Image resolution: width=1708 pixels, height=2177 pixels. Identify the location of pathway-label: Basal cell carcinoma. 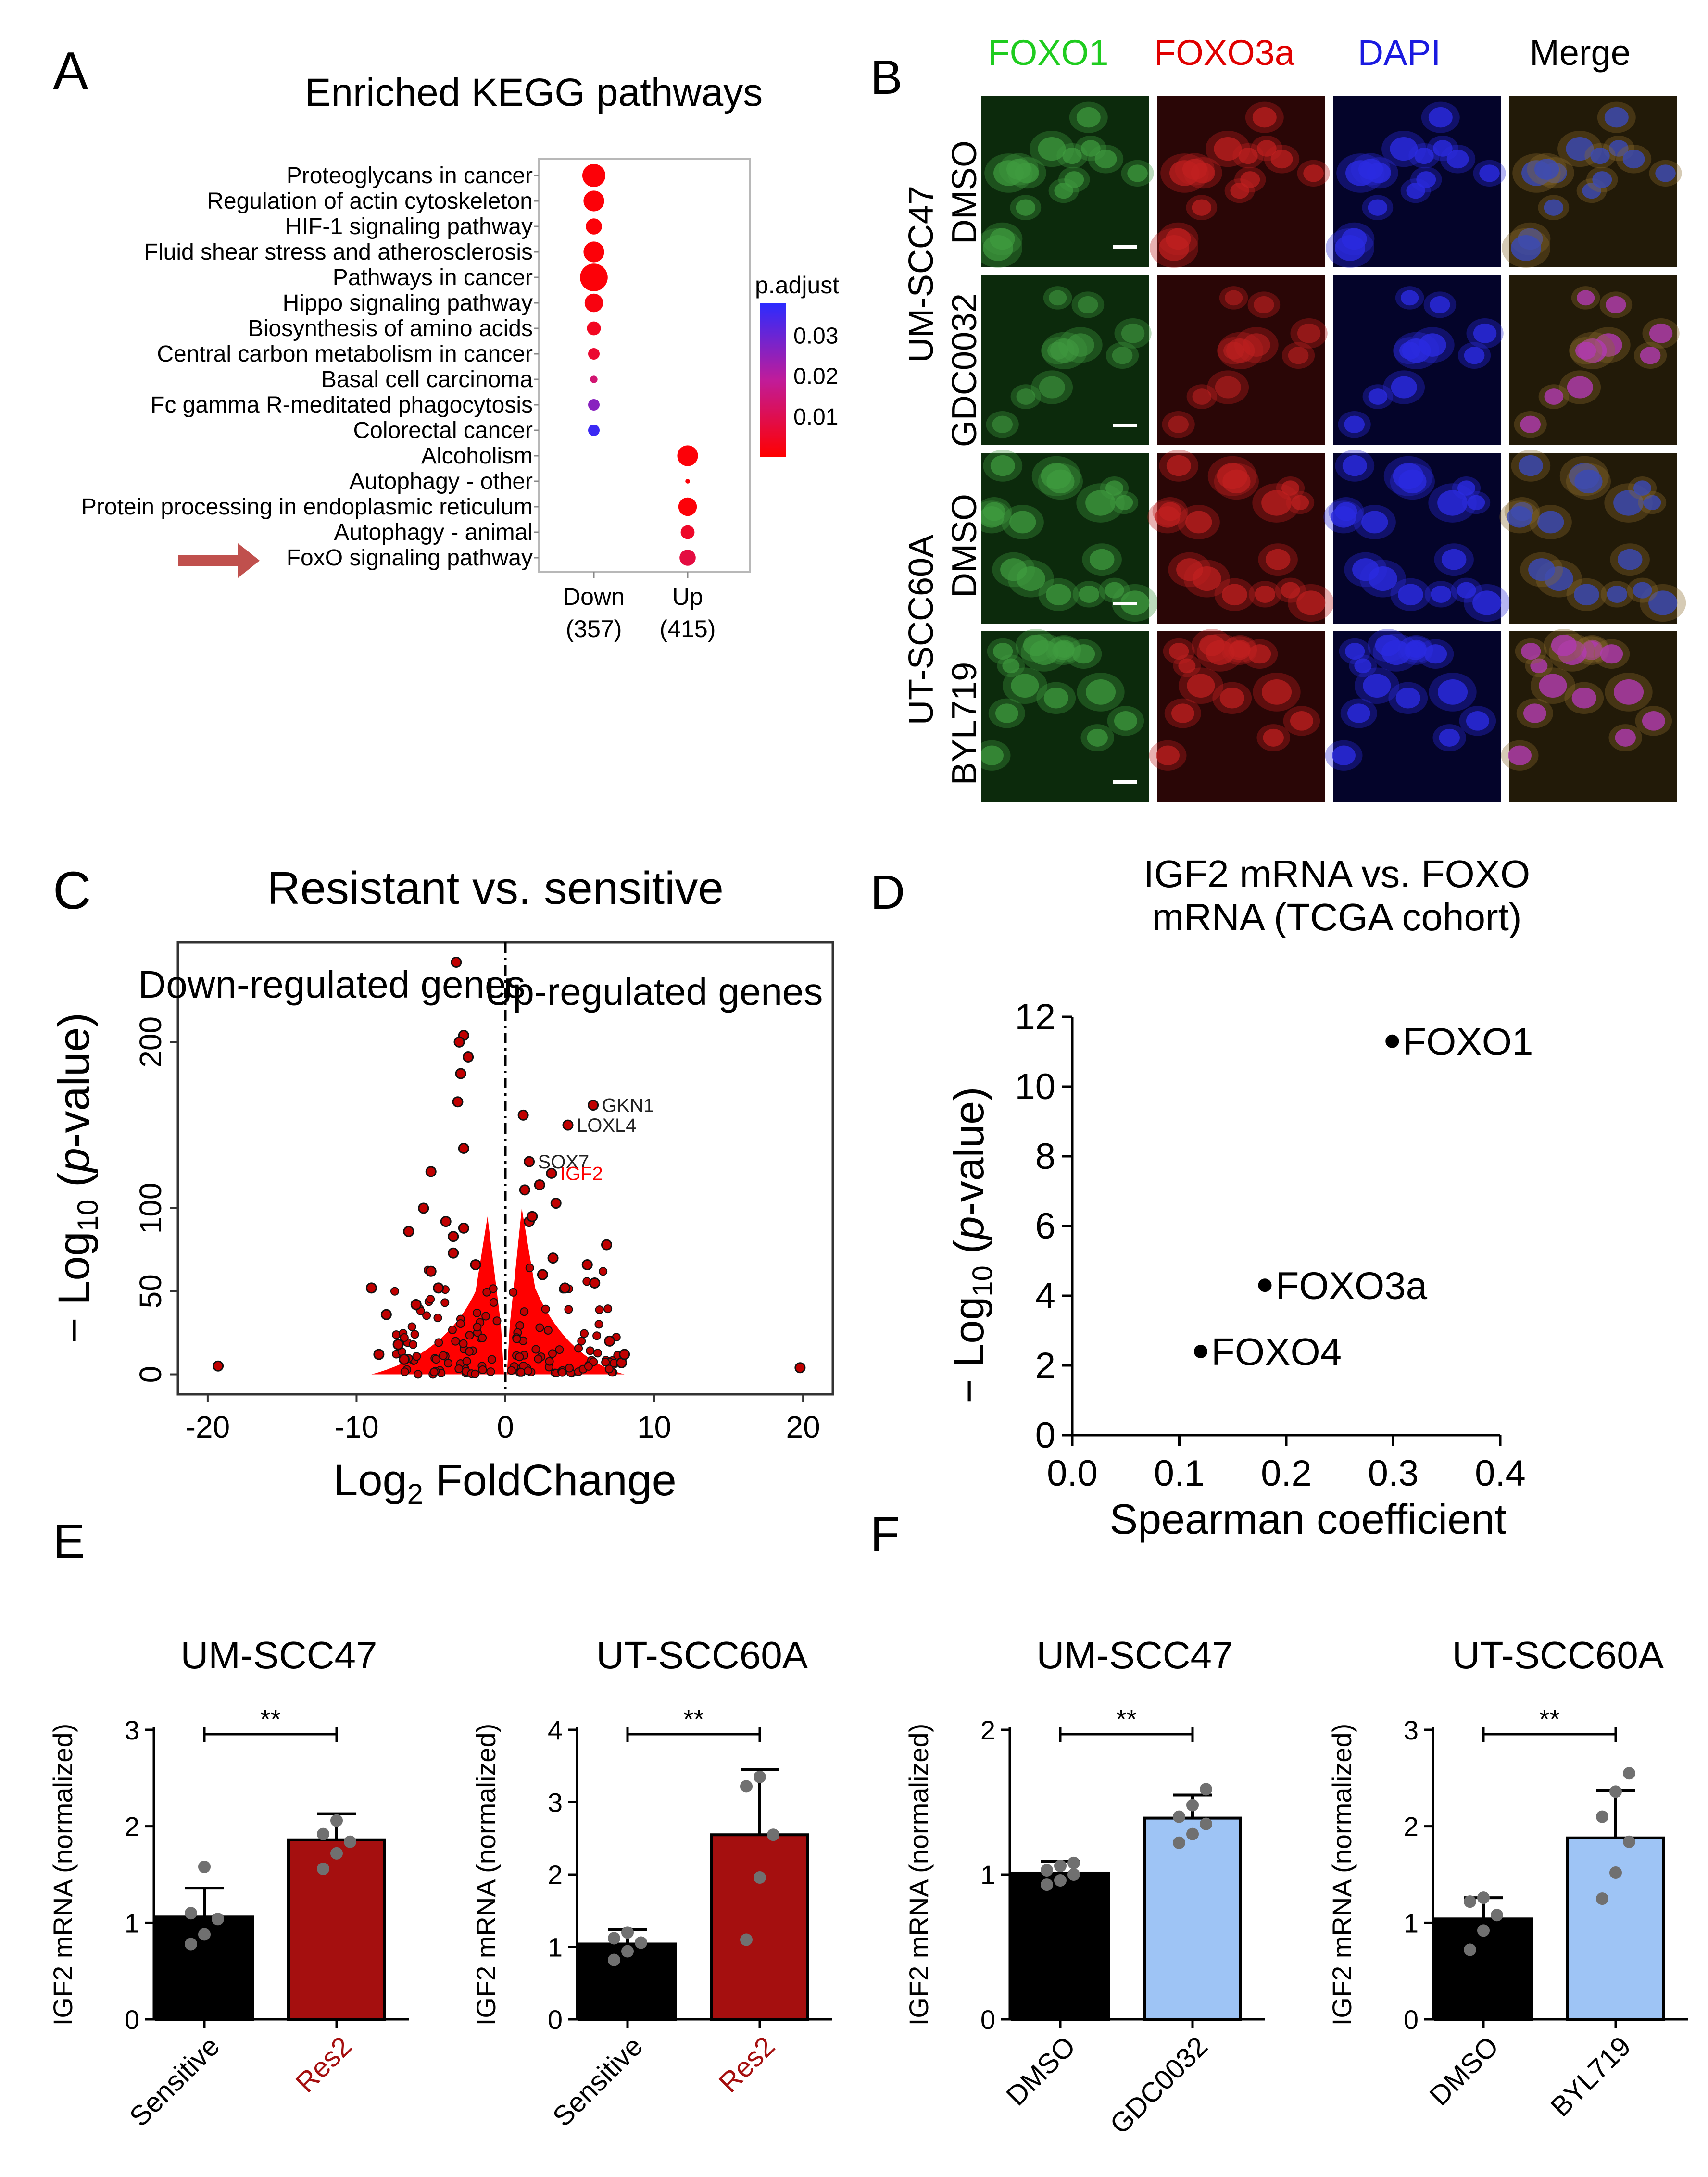
(427, 379).